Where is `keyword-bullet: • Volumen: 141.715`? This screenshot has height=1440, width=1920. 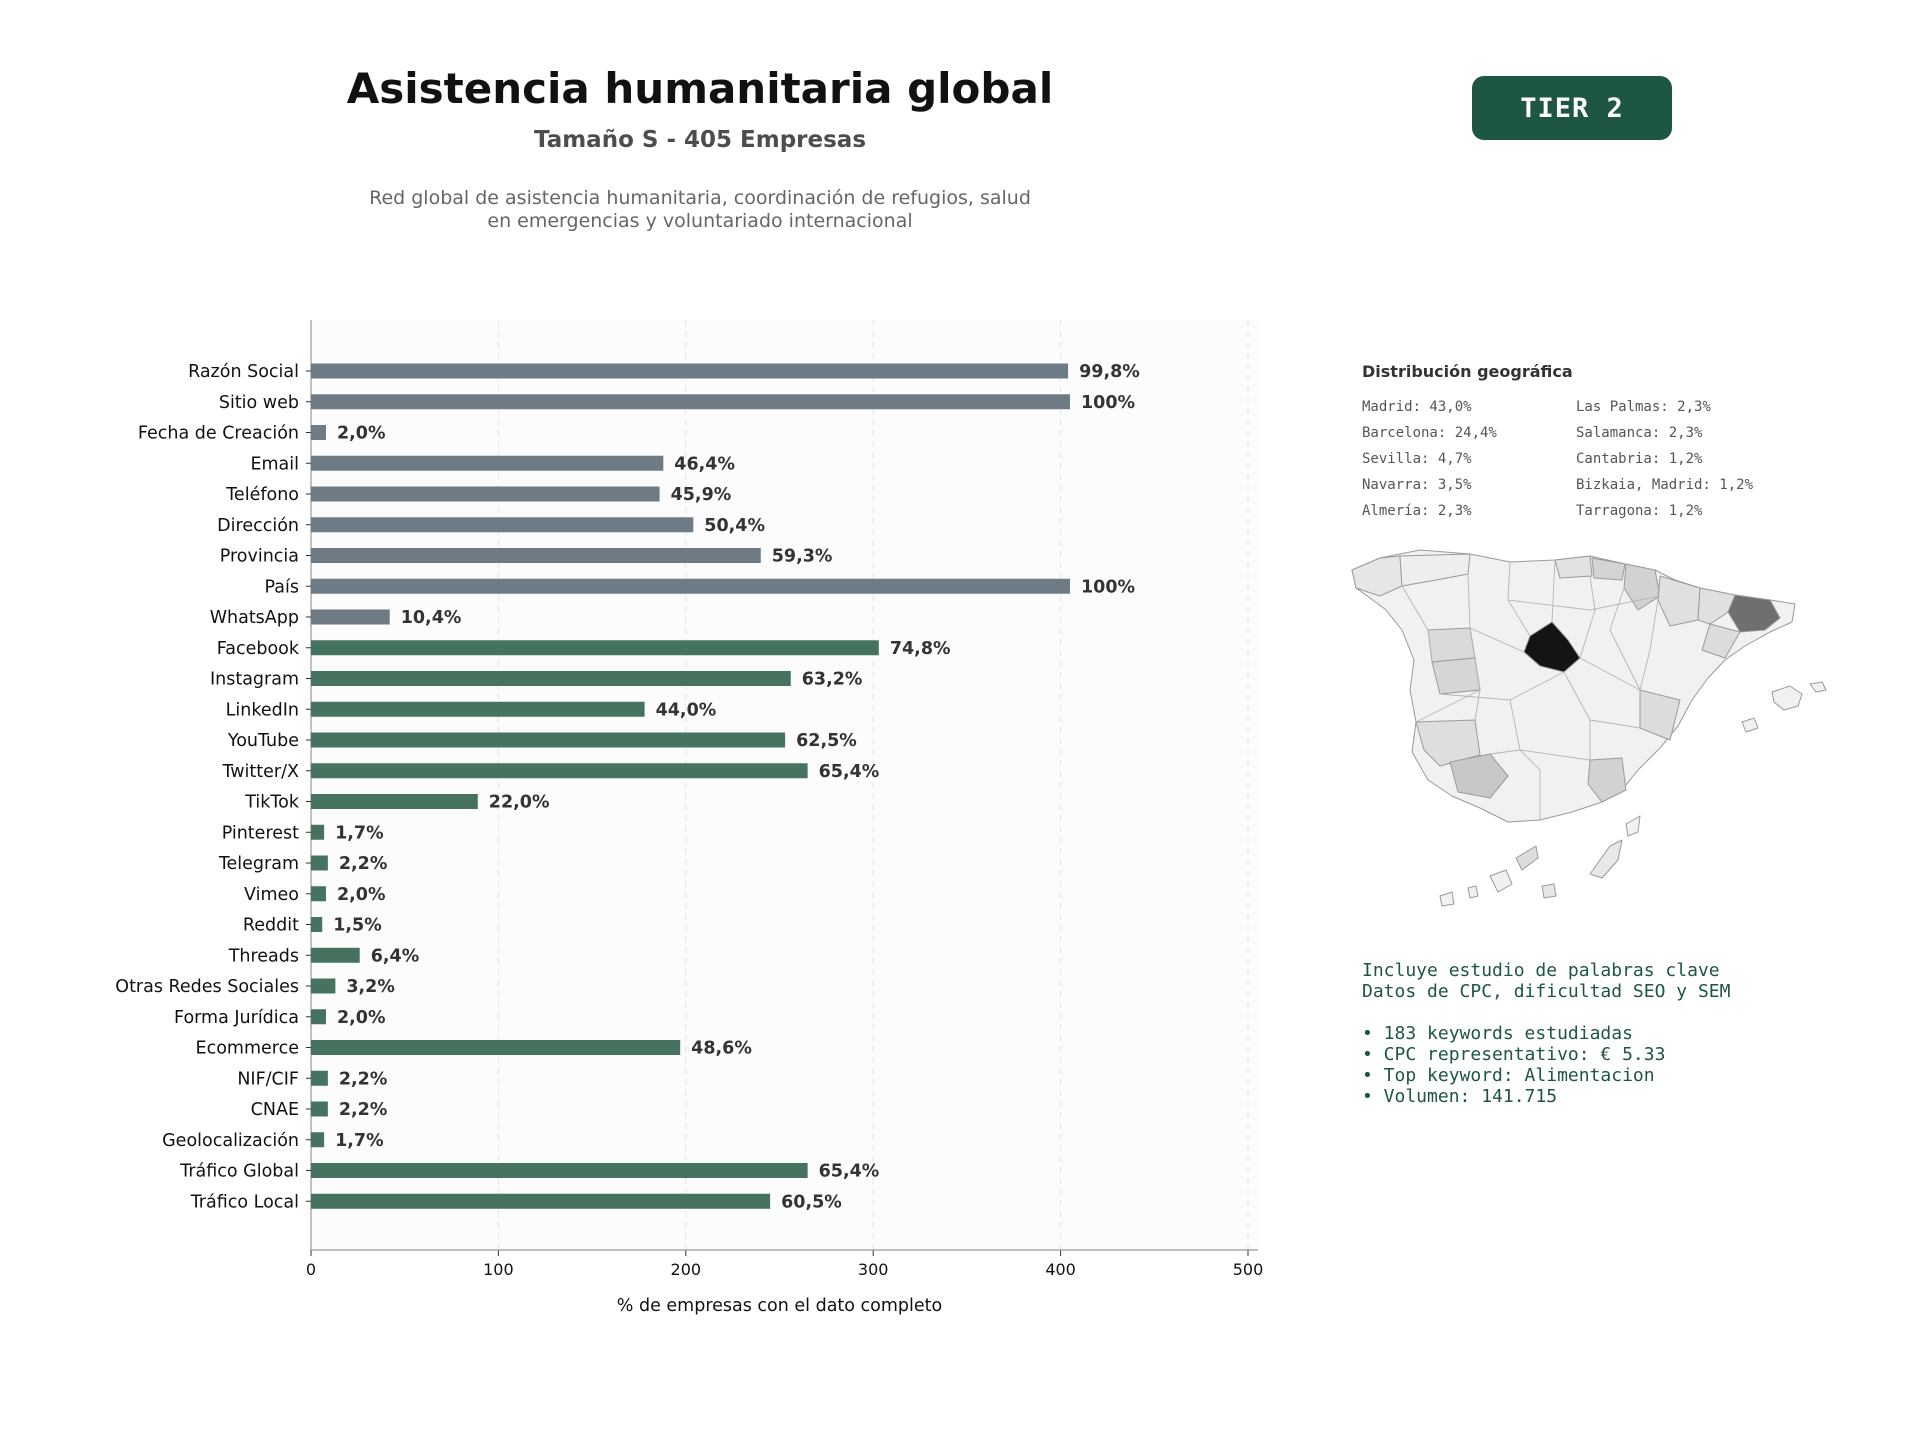 keyword-bullet: • Volumen: 141.715 is located at coordinates (1460, 1096).